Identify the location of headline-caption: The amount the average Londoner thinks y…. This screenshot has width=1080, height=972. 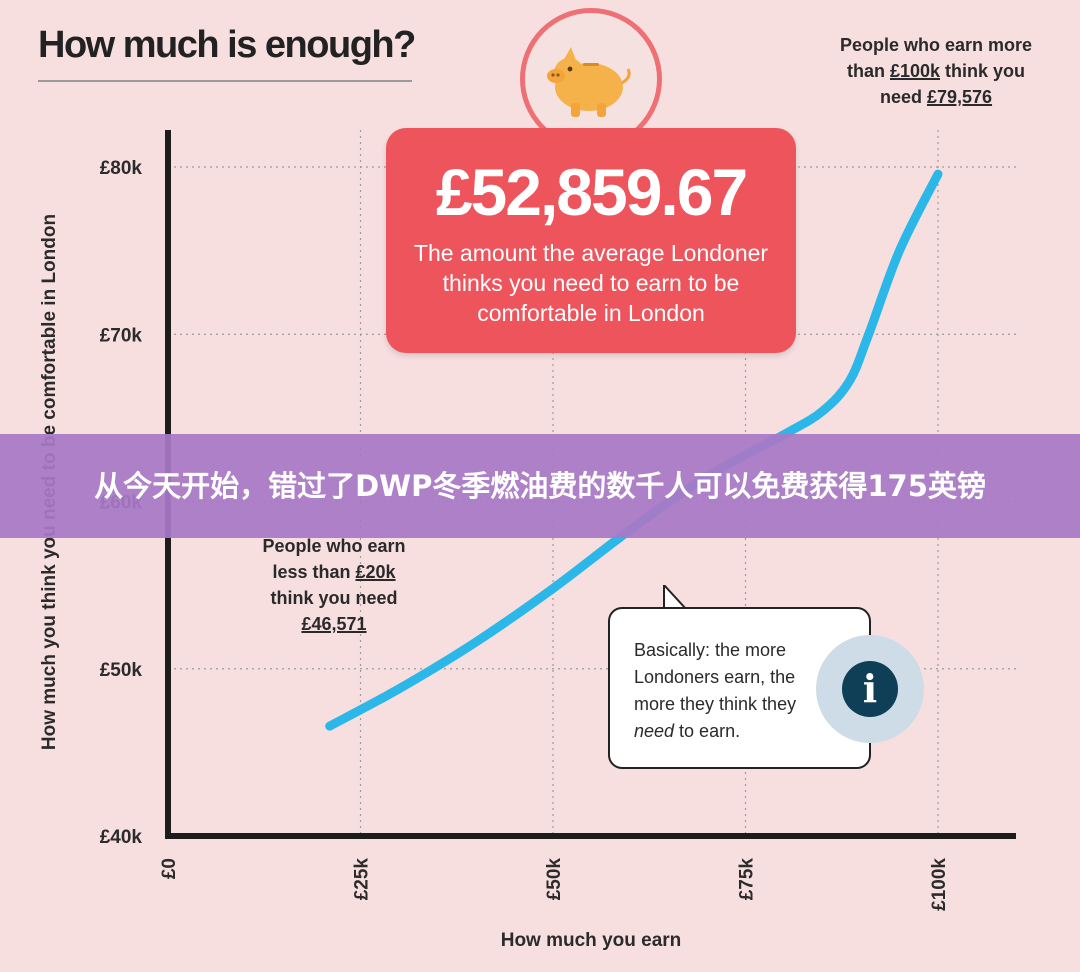
(591, 283).